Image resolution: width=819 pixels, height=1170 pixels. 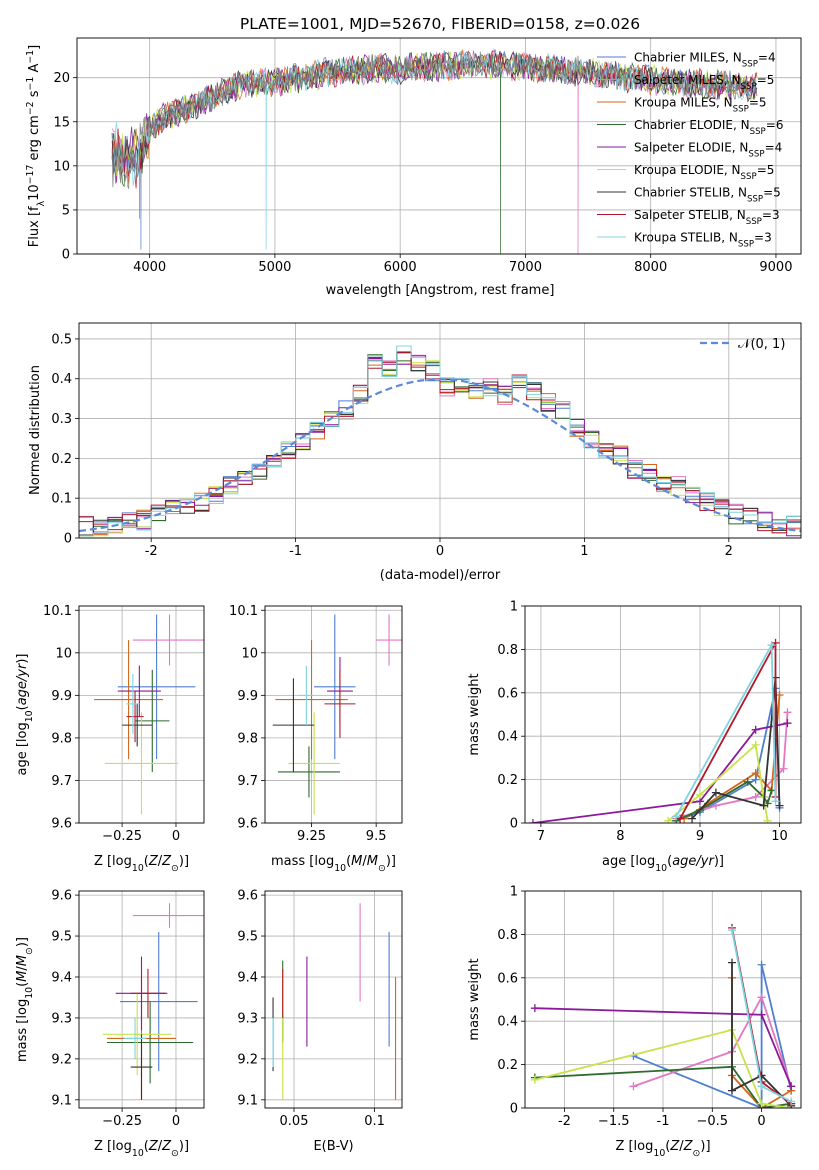 I want to click on x-tick-label: 0.1, so click(x=374, y=1121).